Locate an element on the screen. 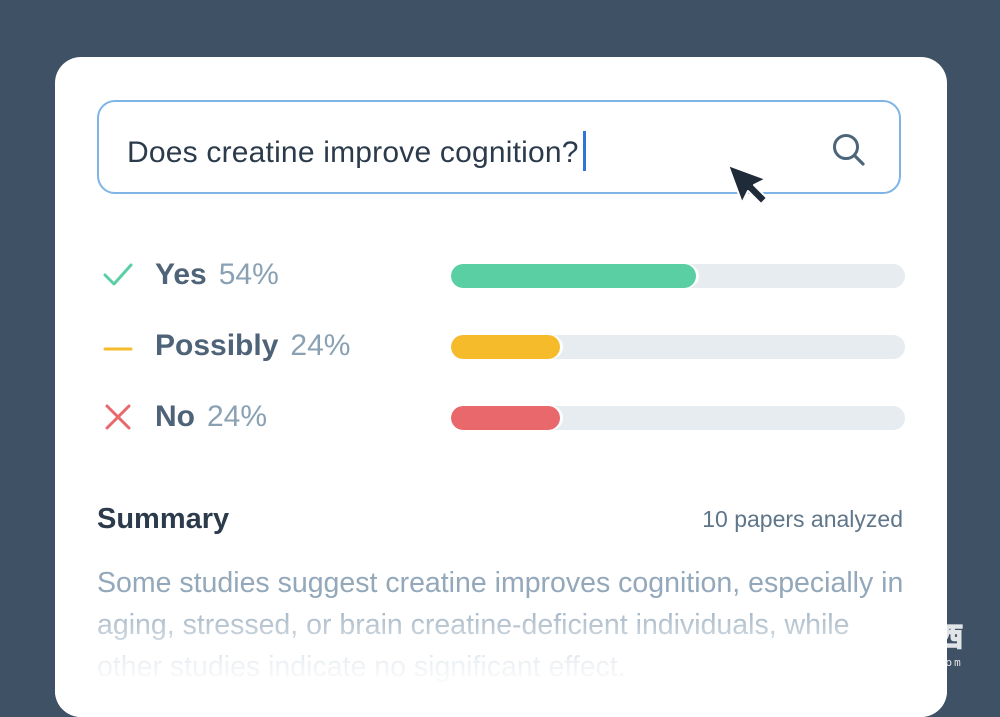  x-icon is located at coordinates (118, 417).